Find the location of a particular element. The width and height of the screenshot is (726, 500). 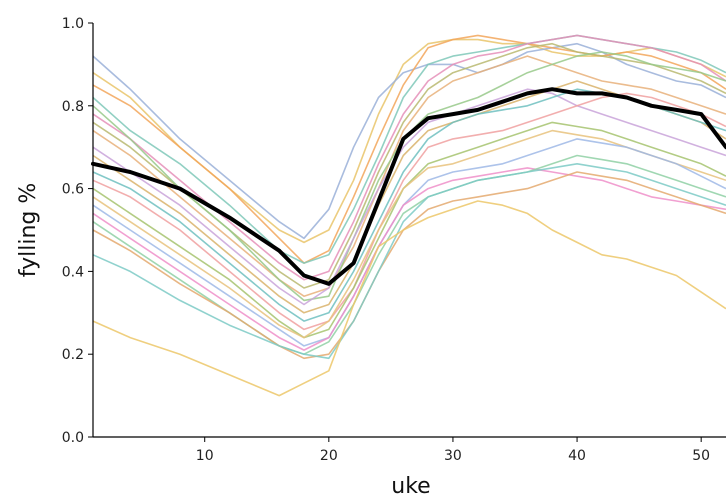

x-axis-label: uke is located at coordinates (410, 486).